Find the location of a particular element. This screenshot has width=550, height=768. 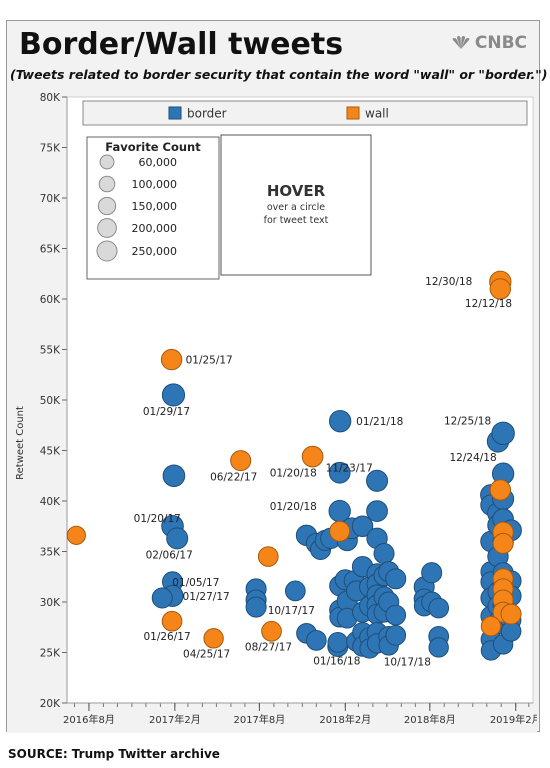

legend-label-wall: wall is located at coordinates (377, 114).